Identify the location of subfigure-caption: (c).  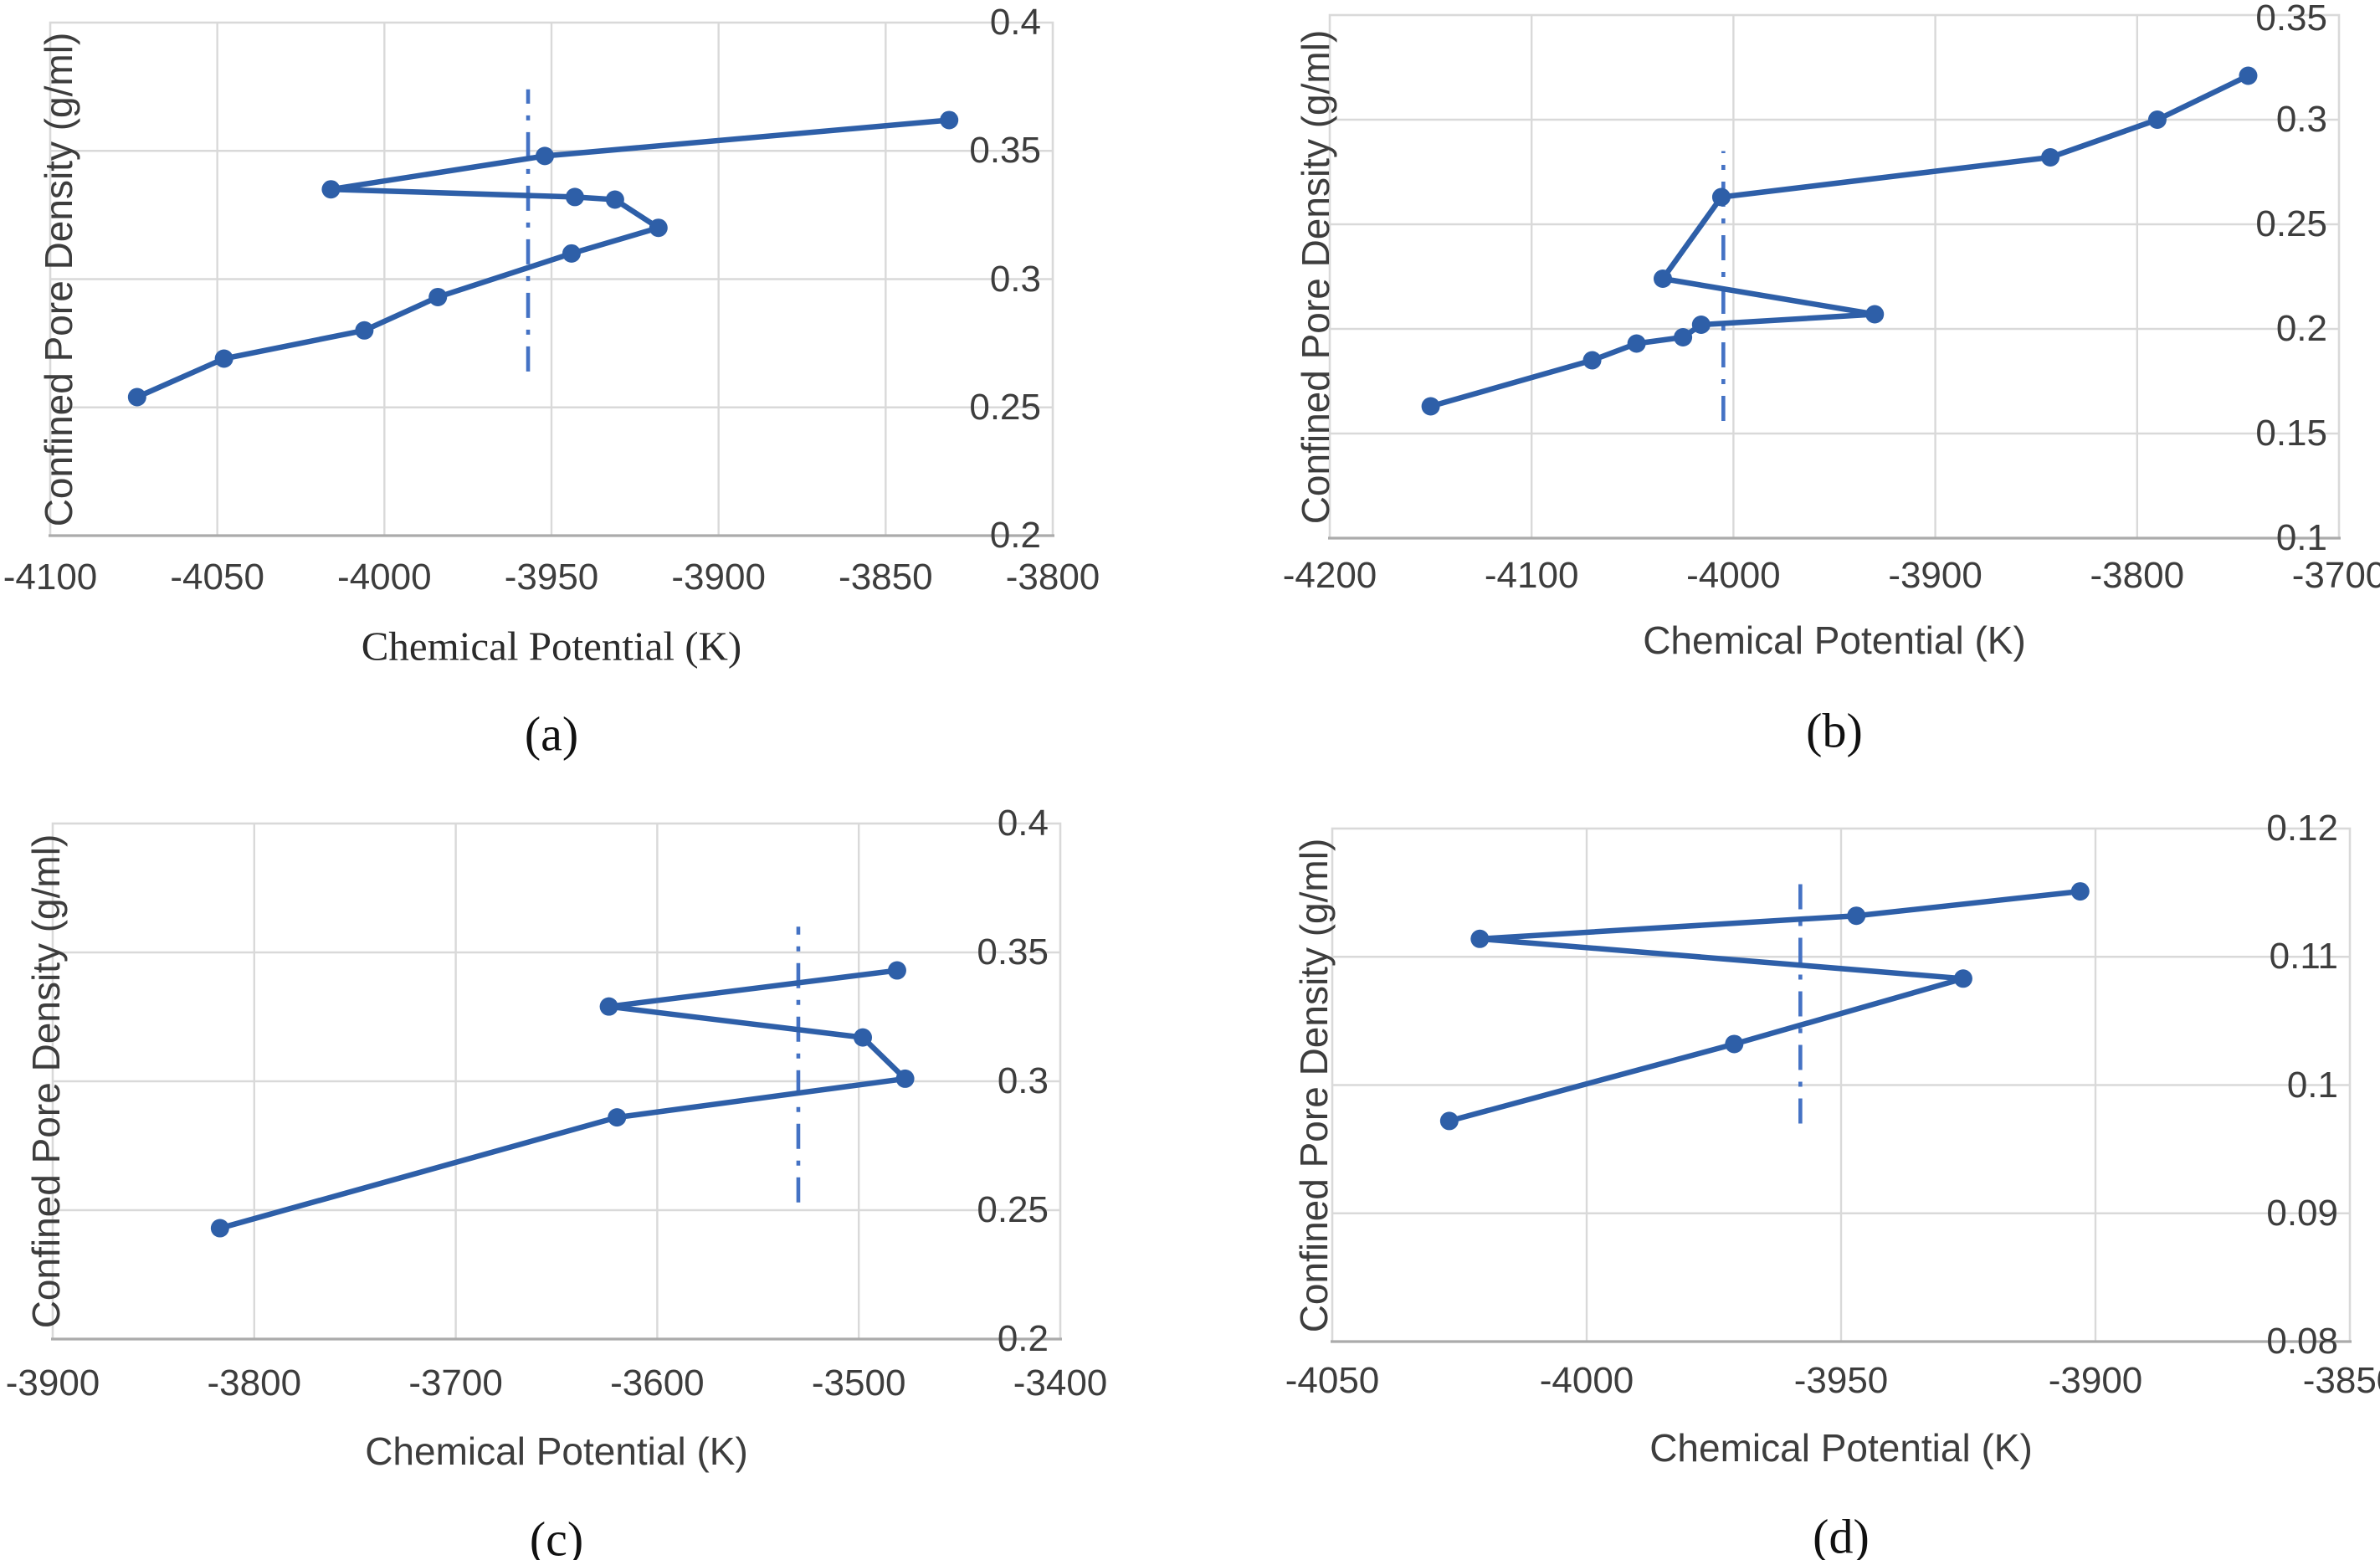
(556, 1535).